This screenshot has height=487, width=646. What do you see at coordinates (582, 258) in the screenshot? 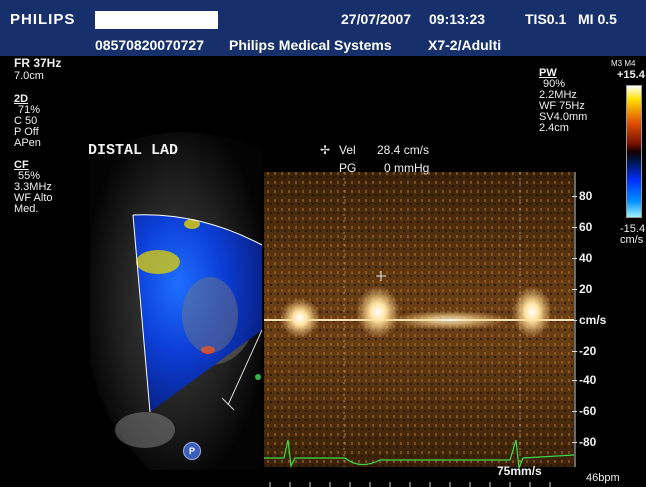
I see `tick-label: 40` at bounding box center [582, 258].